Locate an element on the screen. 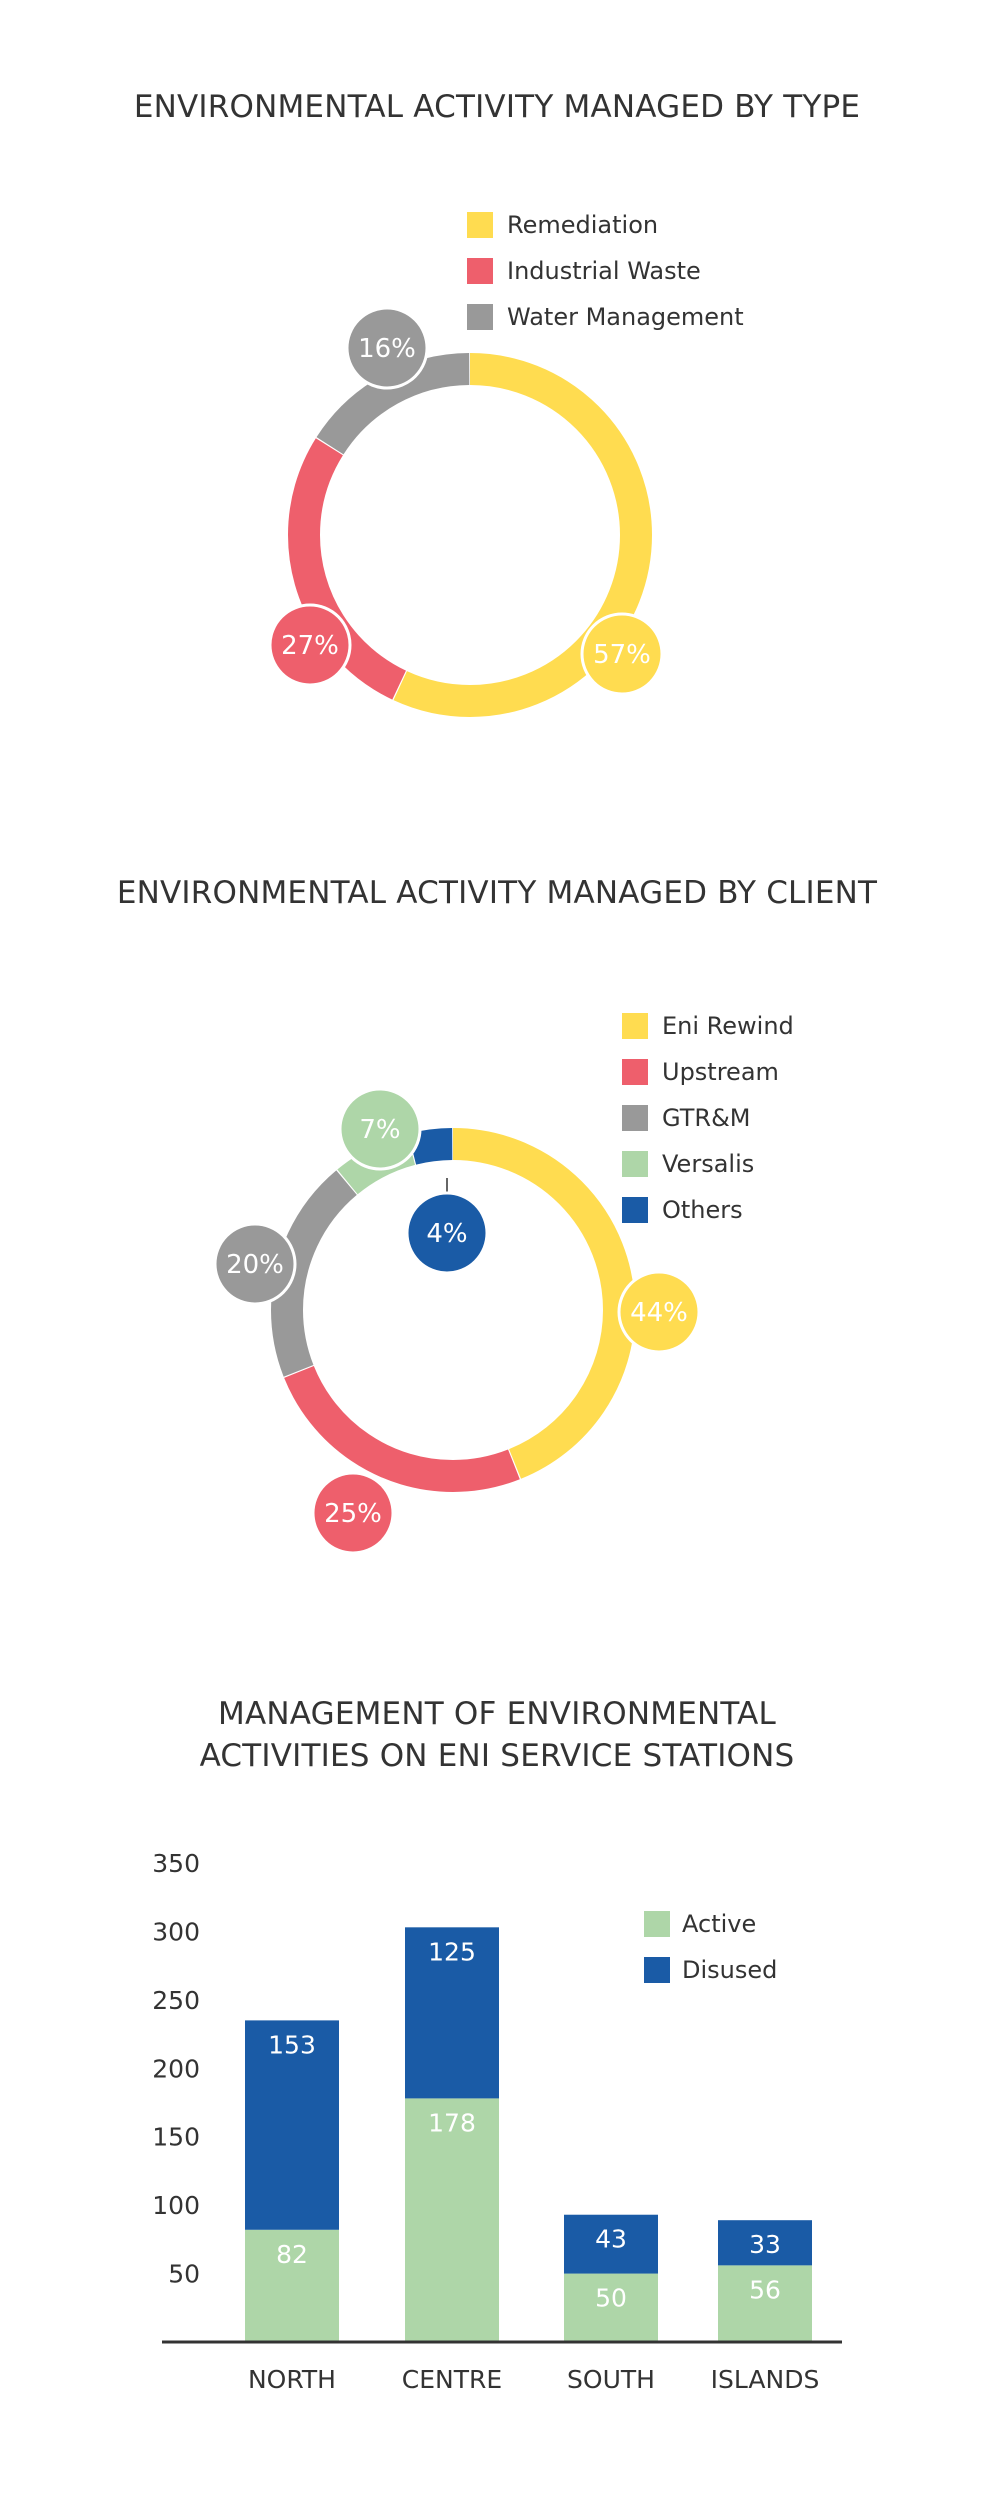 The width and height of the screenshot is (994, 2500). donut-slice-gtr-m is located at coordinates (453, 1310).